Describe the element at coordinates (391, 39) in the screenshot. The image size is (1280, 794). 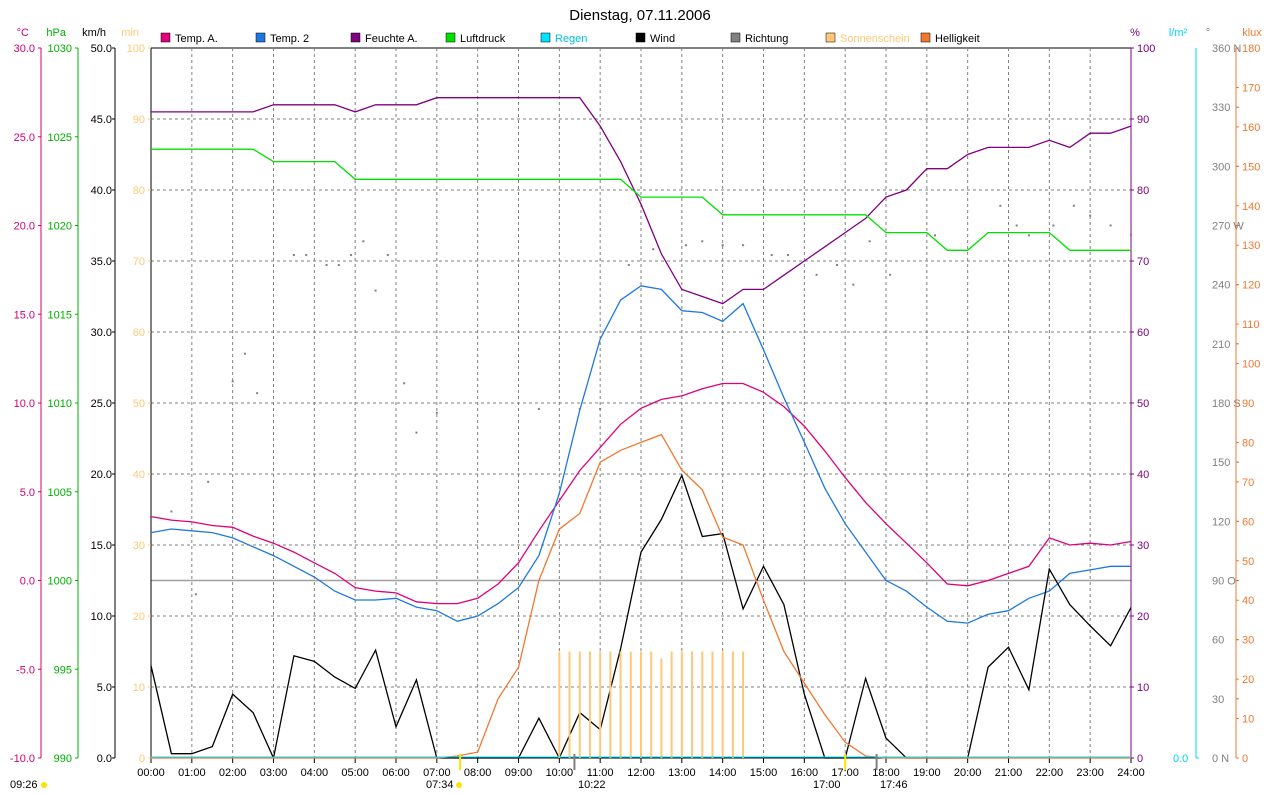
I see `legend-label: Feuchte A.` at that location.